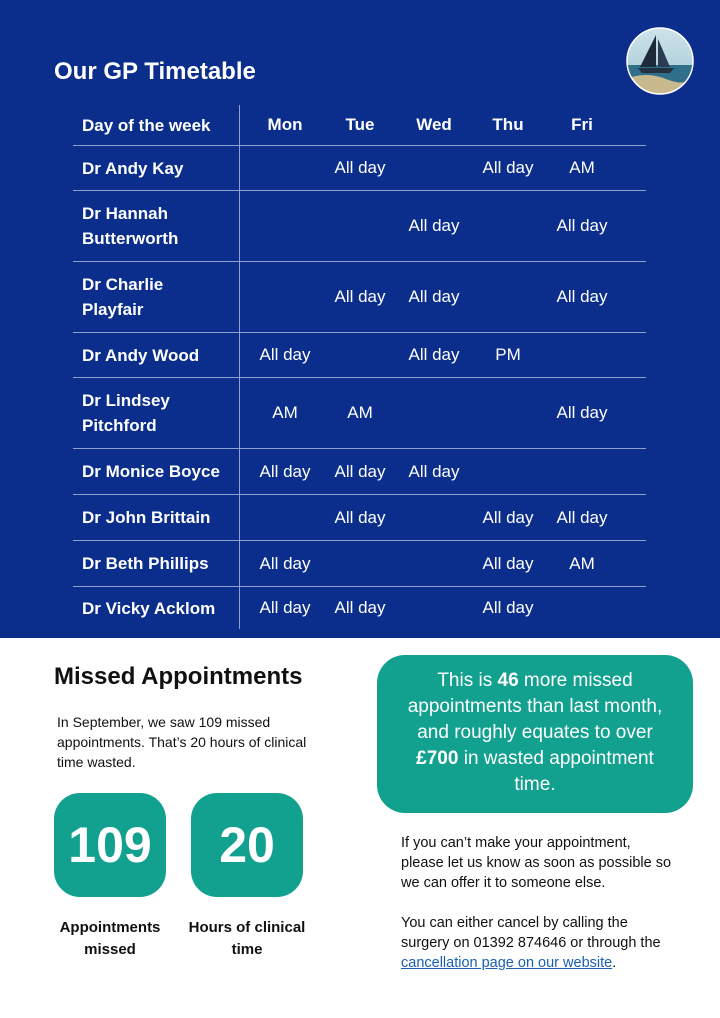  Describe the element at coordinates (156, 608) in the screenshot. I see `doctor-name: Dr Vicky Acklom` at that location.